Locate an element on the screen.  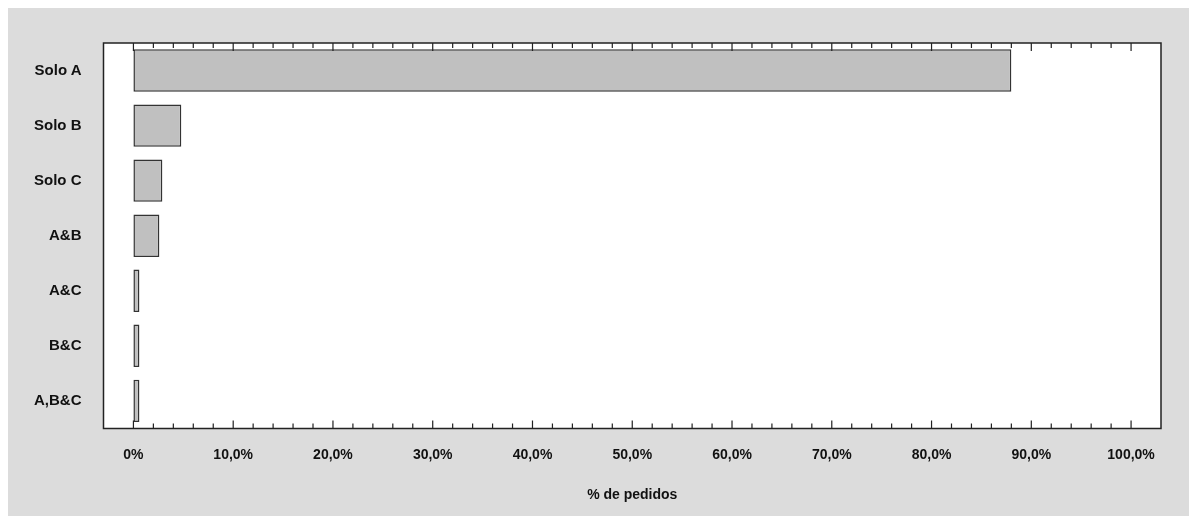
x-tick-label: 100,0% is located at coordinates (1131, 453).